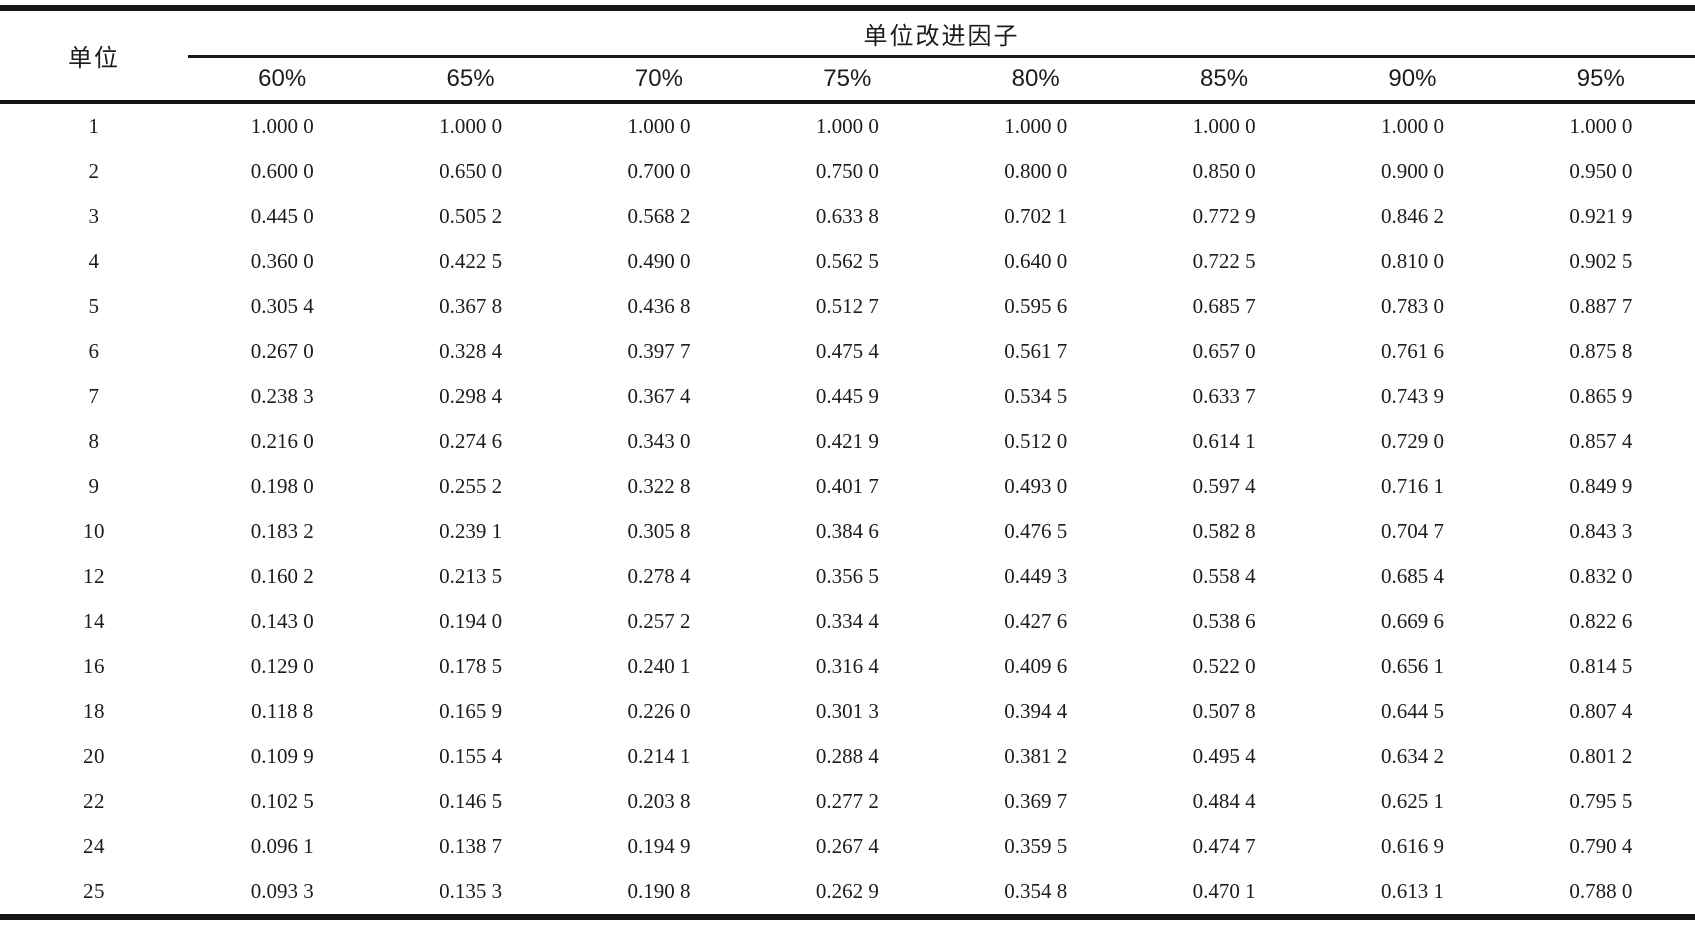  Describe the element at coordinates (659, 756) in the screenshot. I see `factor-cell: 0.214 1` at that location.